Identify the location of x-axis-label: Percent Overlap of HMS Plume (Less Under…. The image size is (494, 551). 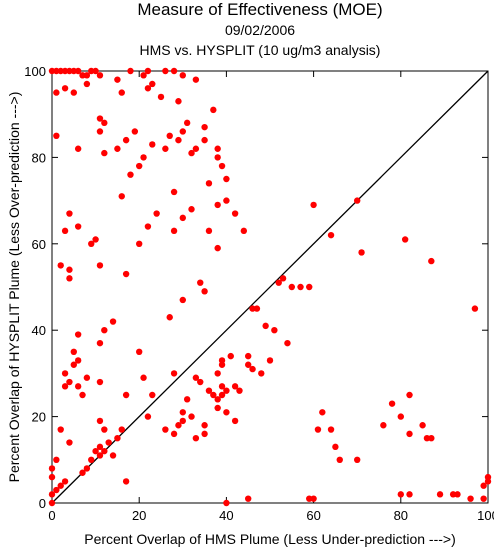
(270, 539).